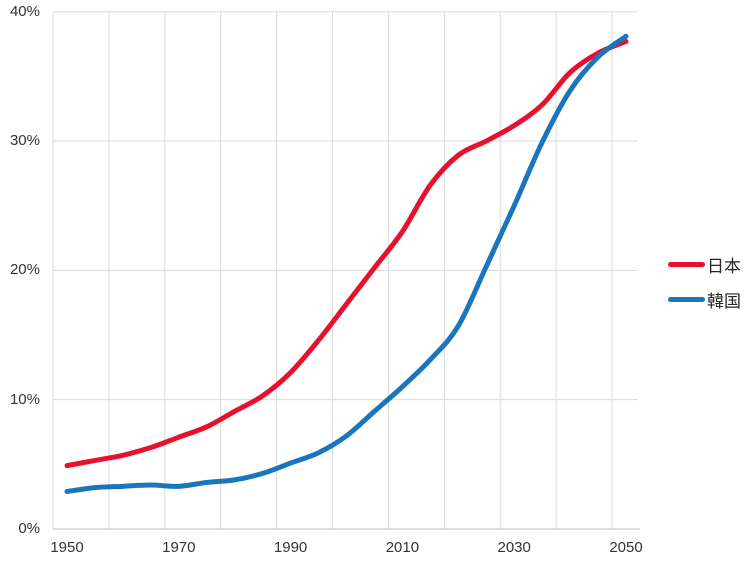 This screenshot has height=569, width=754. Describe the element at coordinates (67, 547) in the screenshot. I see `x-tick-label: 1950` at that location.